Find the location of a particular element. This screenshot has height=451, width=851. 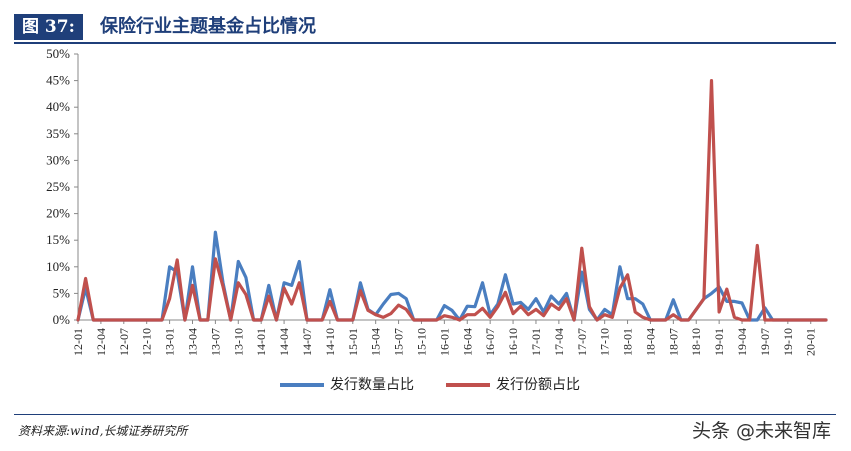

x-tick-label: 15-10 is located at coordinates (421, 342).